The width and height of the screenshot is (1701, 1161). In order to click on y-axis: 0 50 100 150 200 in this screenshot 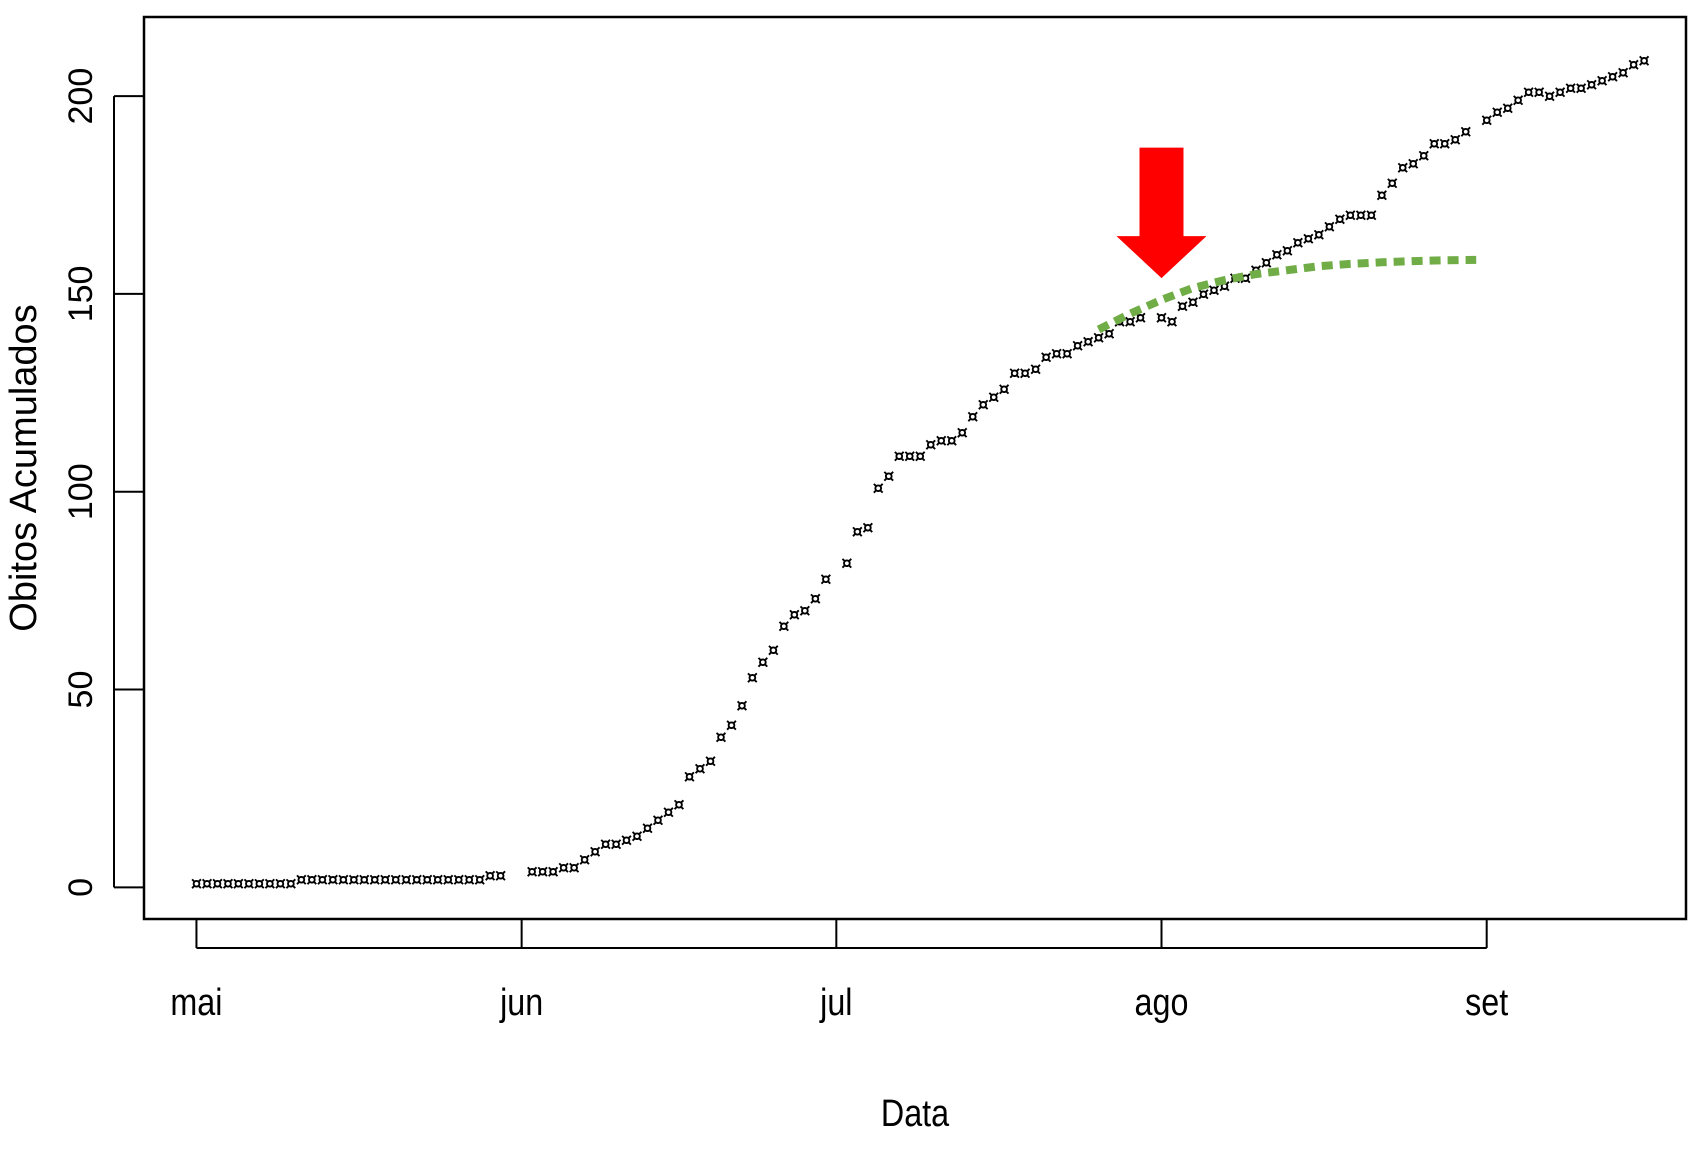, I will do `click(103, 482)`.